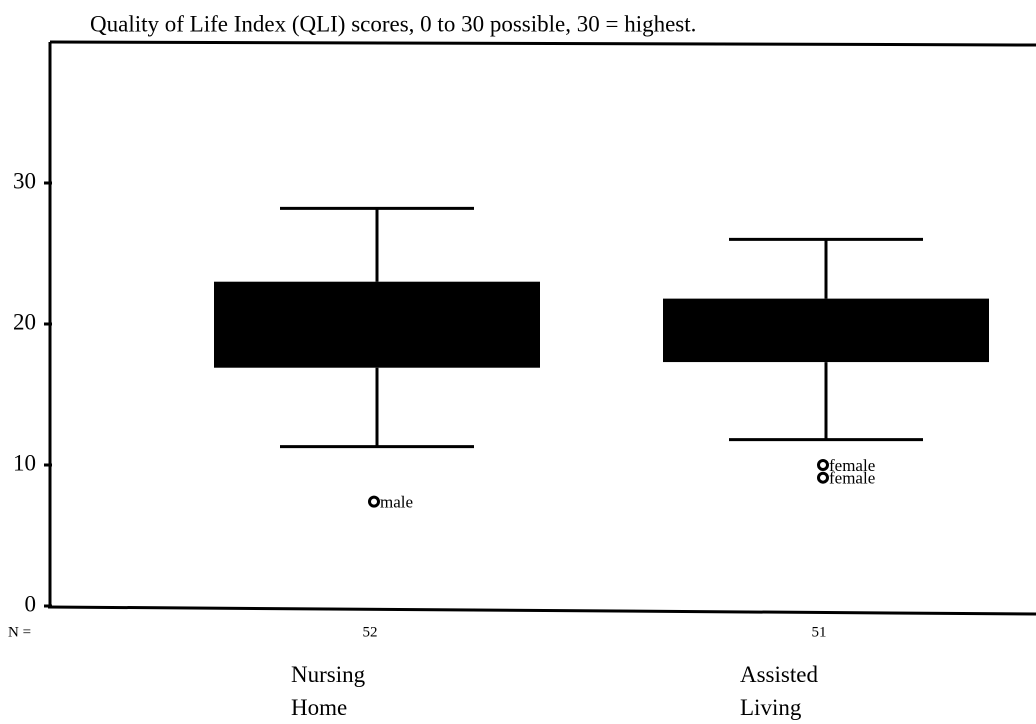 Image resolution: width=1036 pixels, height=724 pixels. Describe the element at coordinates (779, 691) in the screenshot. I see `x-category-label: Assisted Living` at that location.